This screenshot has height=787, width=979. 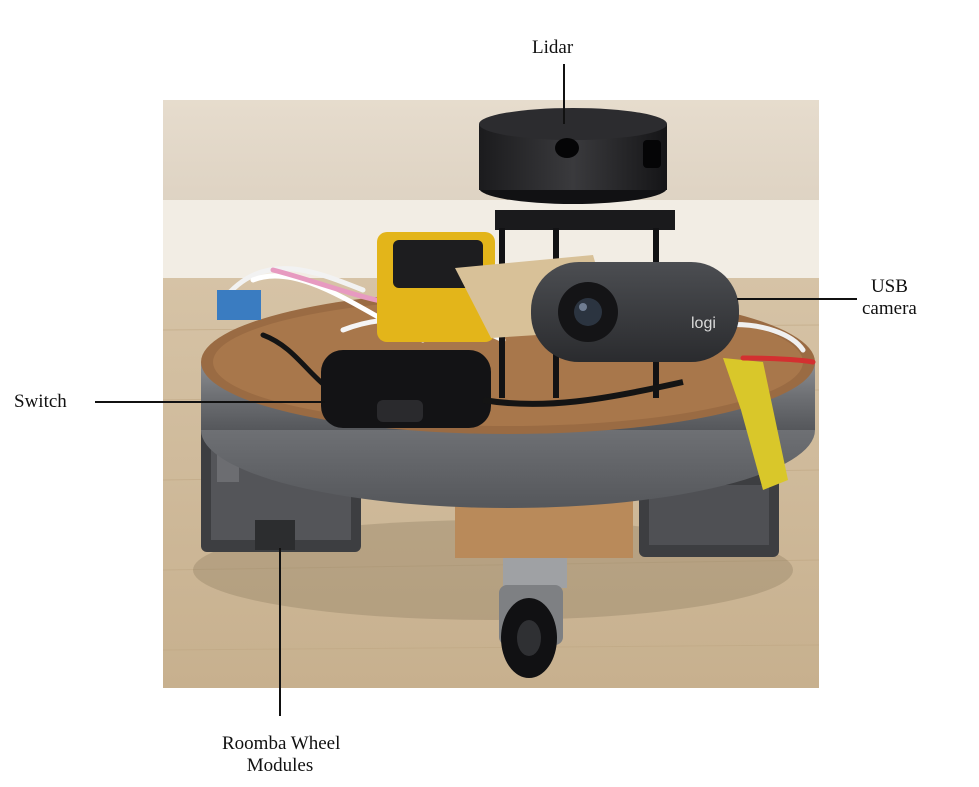 What do you see at coordinates (406, 389) in the screenshot?
I see `power-switch` at bounding box center [406, 389].